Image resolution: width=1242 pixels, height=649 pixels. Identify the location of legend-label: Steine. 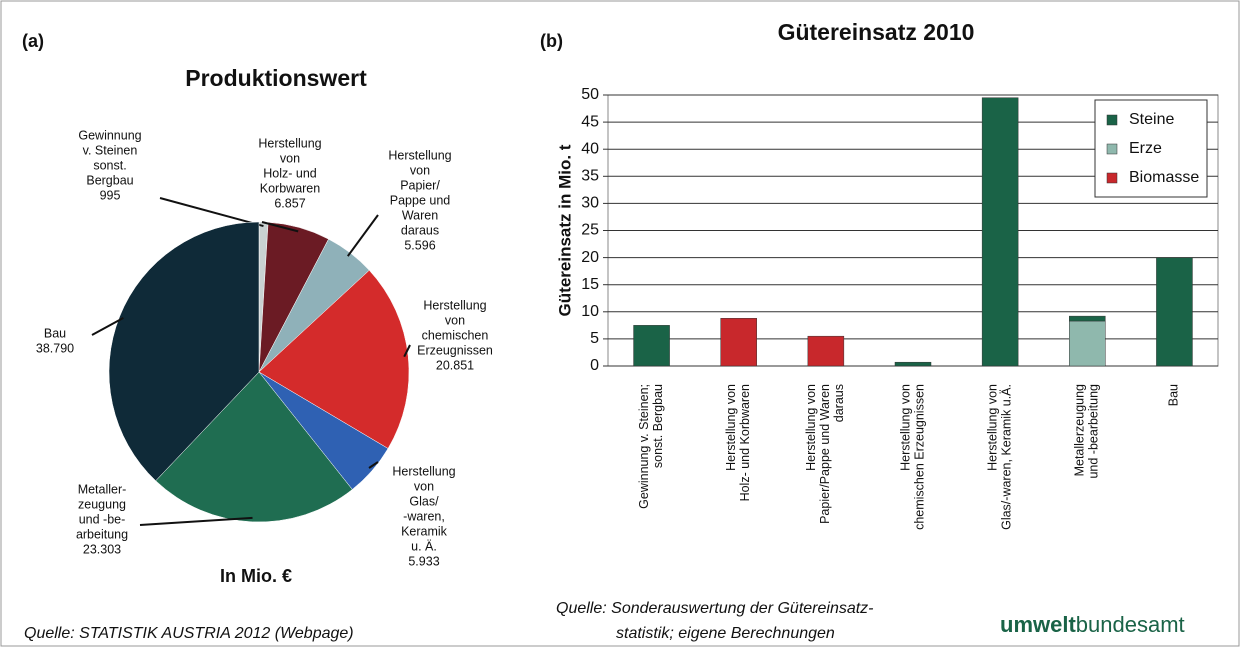
(1151, 119).